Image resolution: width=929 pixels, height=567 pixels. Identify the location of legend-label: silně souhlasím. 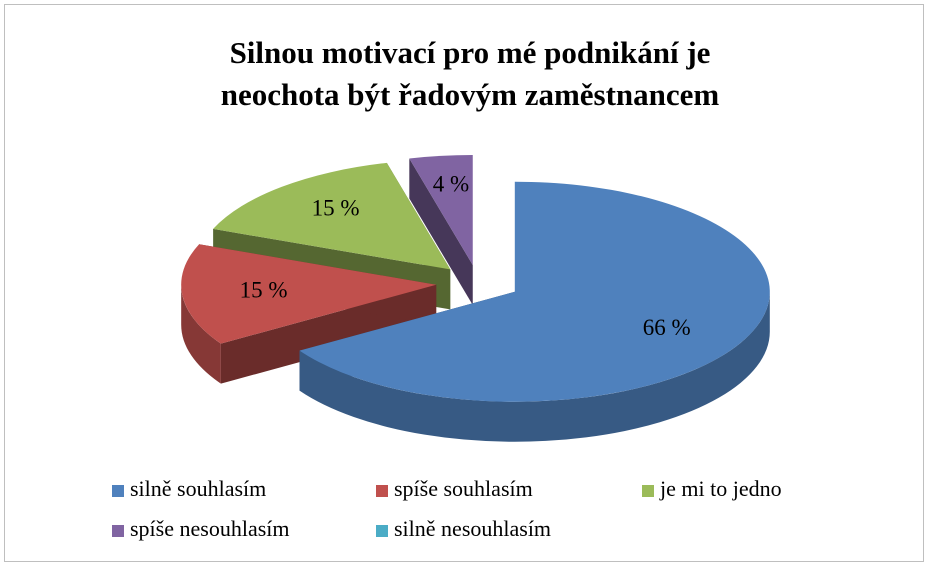
(198, 488).